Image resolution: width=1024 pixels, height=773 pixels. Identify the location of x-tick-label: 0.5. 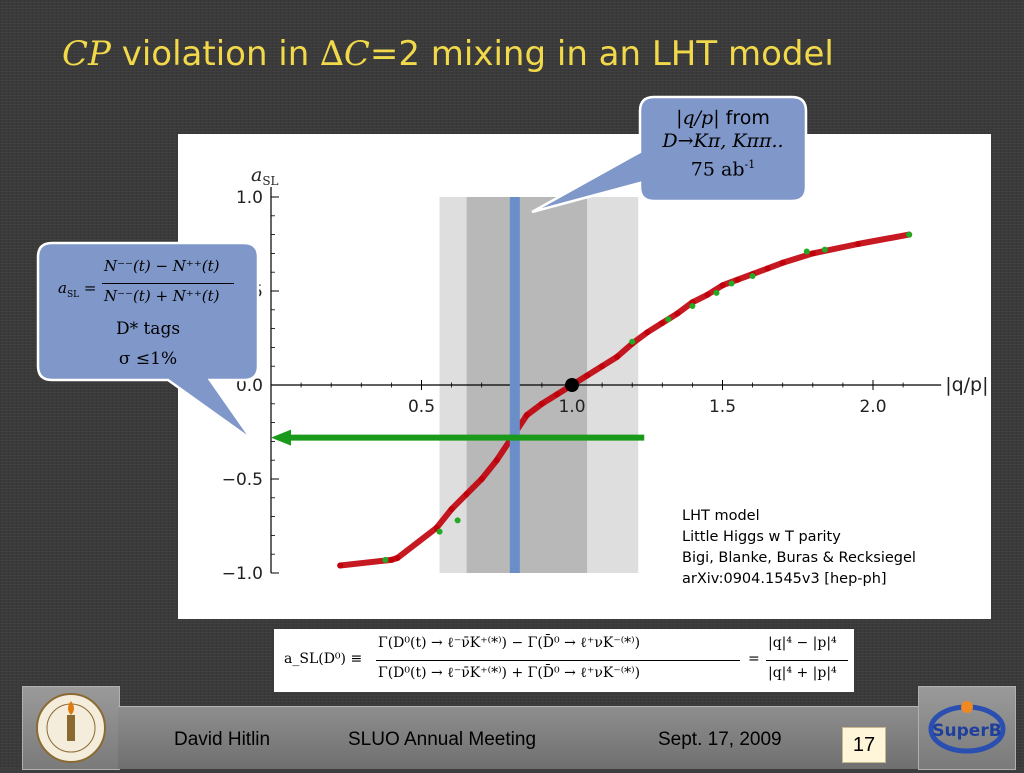
(421, 407).